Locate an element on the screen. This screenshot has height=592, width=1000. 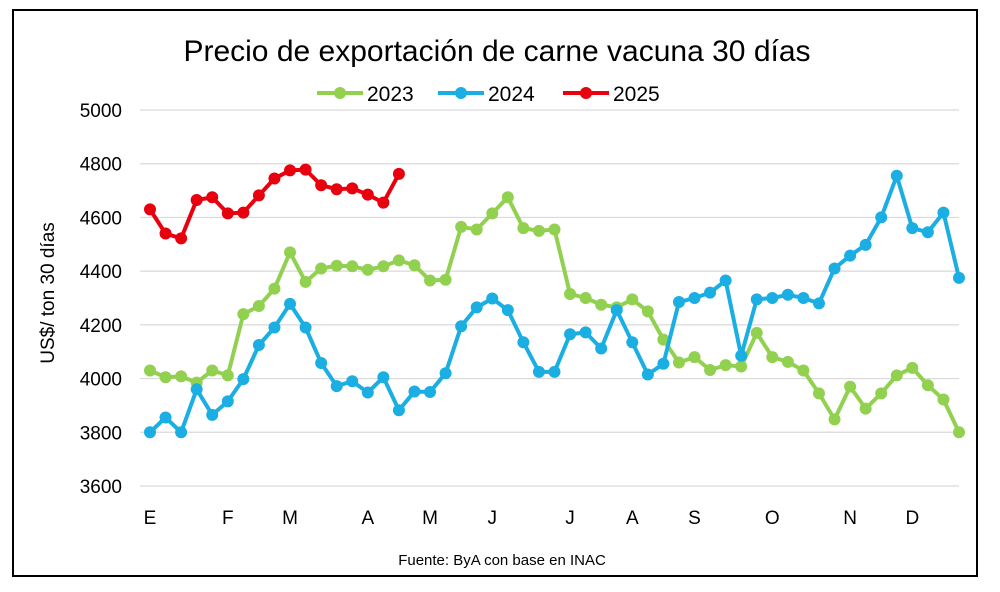
x-tick-label: F is located at coordinates (228, 518).